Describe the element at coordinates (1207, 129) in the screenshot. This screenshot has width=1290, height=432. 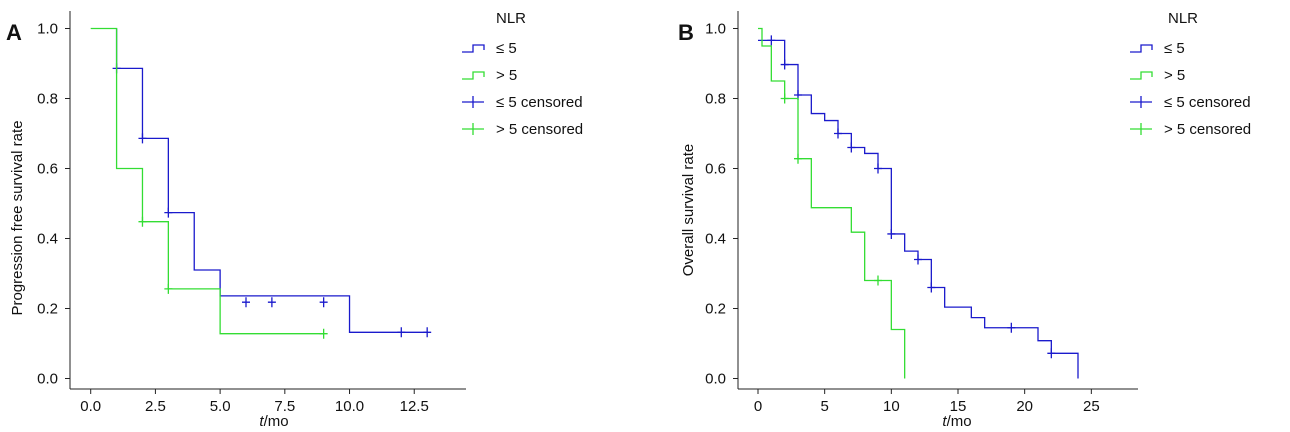
I see `panel-b-legend-label-3: > 5 censored` at that location.